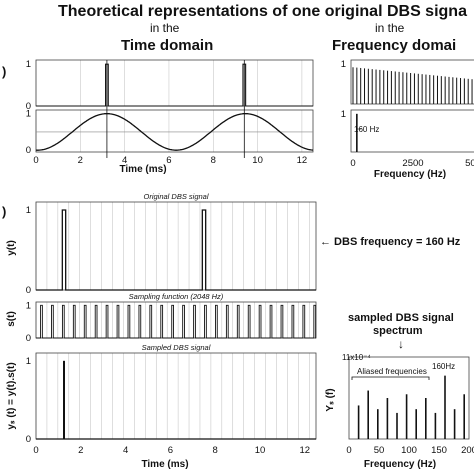 This screenshot has width=474, height=474. I want to click on x-tick-label: 200, so click(467, 450).